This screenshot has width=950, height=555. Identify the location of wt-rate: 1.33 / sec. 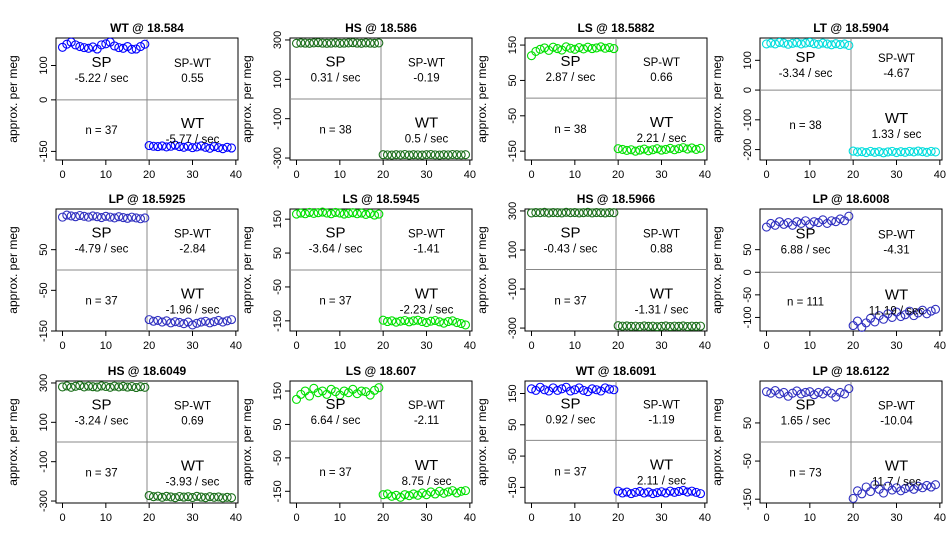
(897, 135).